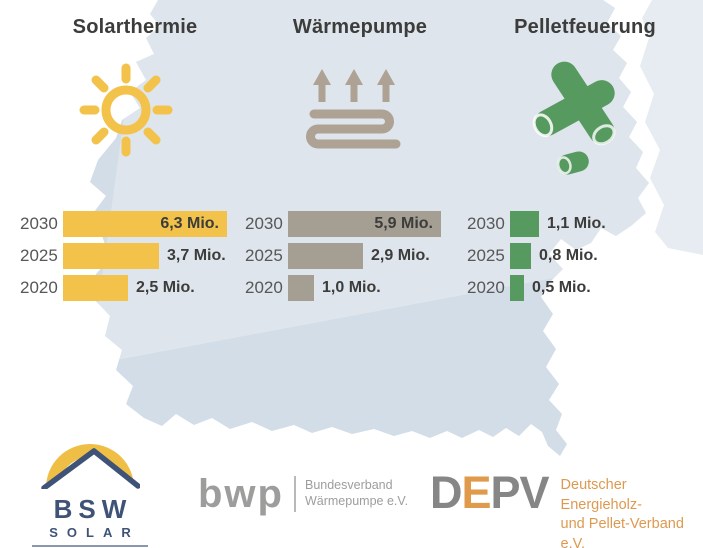 The height and width of the screenshot is (548, 703). Describe the element at coordinates (189, 223) in the screenshot. I see `value-label: 6,3 Mio.` at that location.